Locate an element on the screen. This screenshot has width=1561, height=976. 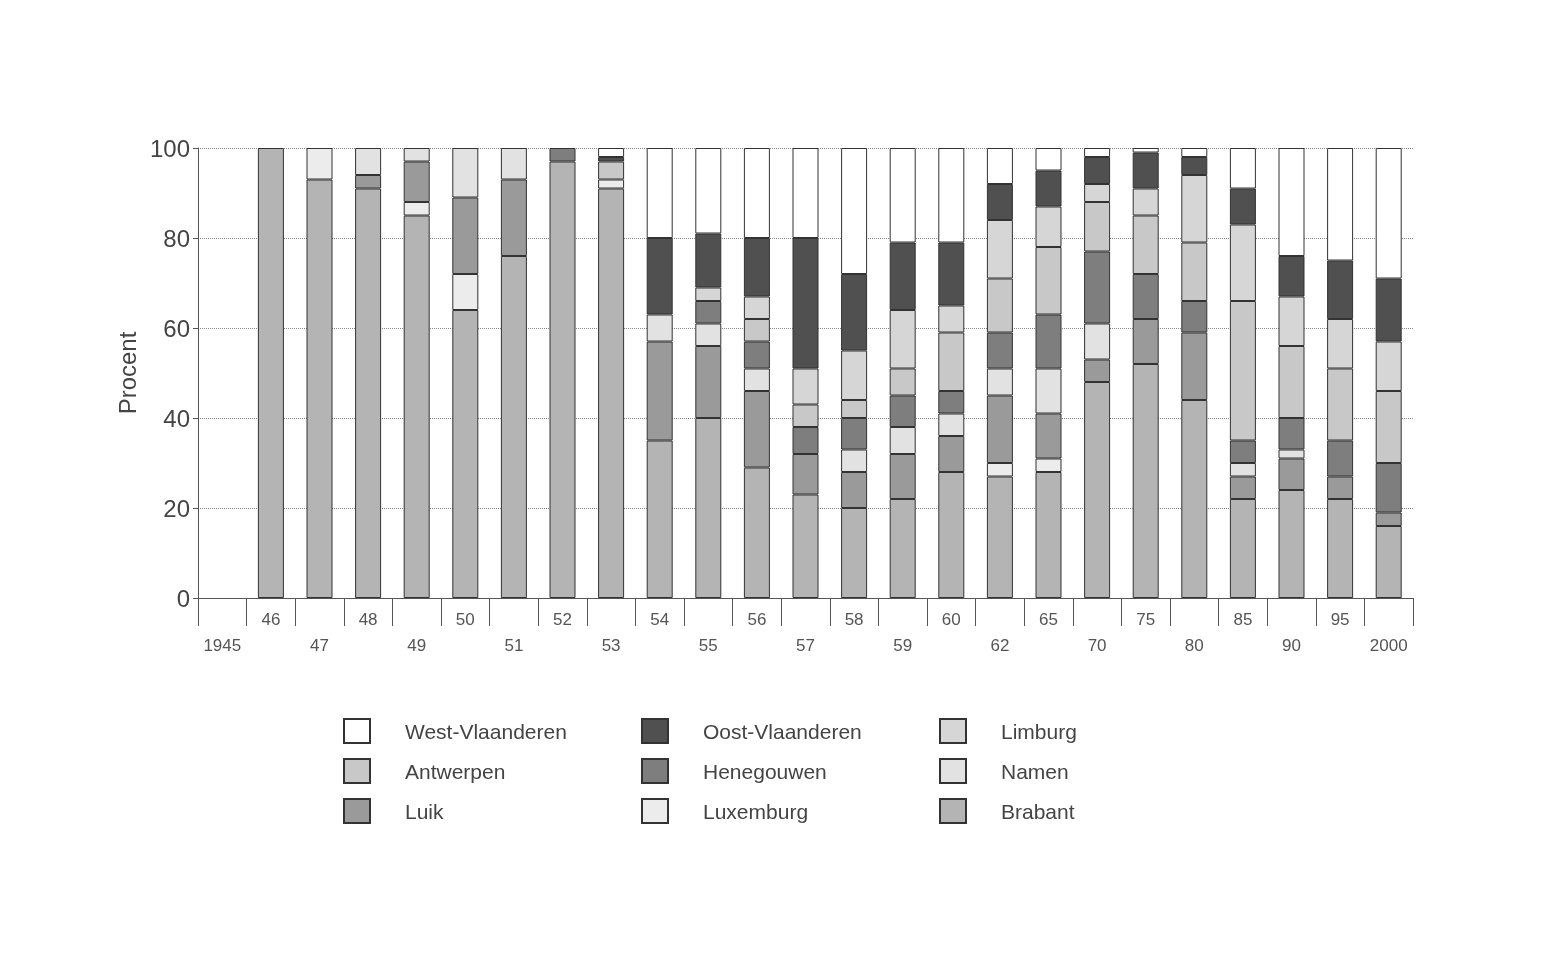
x-tick-label: 80 is located at coordinates (1194, 645).